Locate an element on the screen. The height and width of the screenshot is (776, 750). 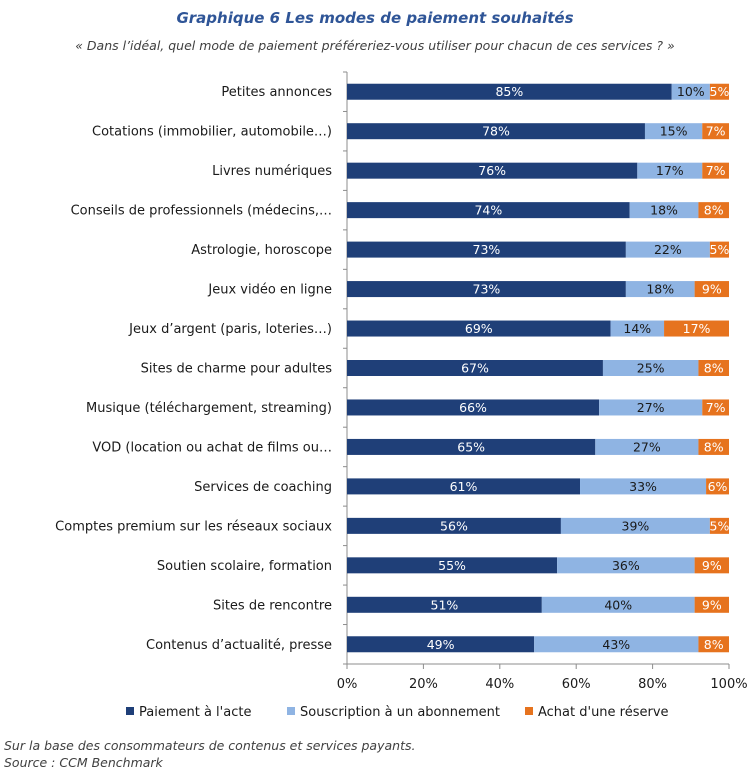
category-label: Petites annonces is located at coordinates (276, 92).